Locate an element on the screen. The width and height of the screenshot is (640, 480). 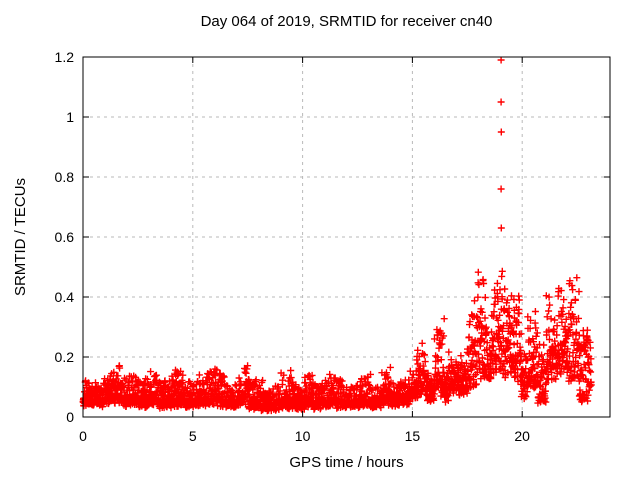
y-tick-label: 0.8 is located at coordinates (64, 177).